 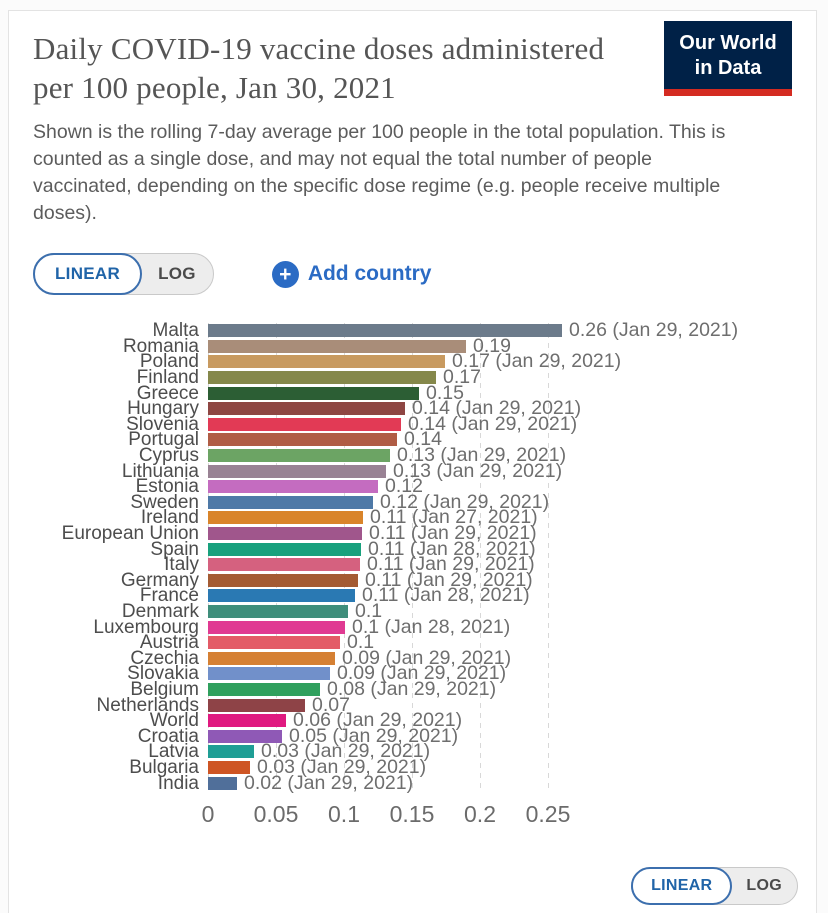 I want to click on country-label: Lithuania, so click(x=160, y=471).